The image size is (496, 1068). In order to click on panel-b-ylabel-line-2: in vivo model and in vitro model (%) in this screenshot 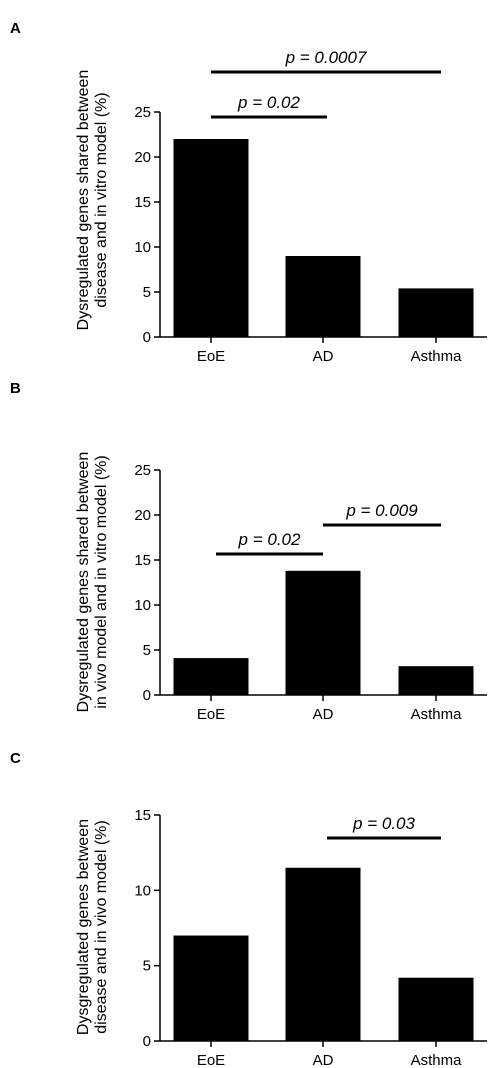, I will do `click(101, 581)`.